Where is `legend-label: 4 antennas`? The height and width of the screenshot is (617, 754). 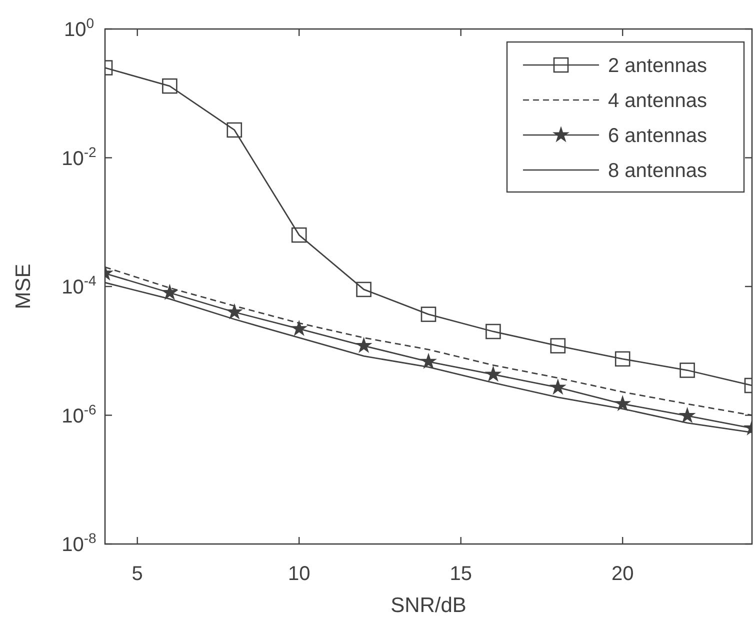
legend-label: 4 antennas is located at coordinates (657, 101).